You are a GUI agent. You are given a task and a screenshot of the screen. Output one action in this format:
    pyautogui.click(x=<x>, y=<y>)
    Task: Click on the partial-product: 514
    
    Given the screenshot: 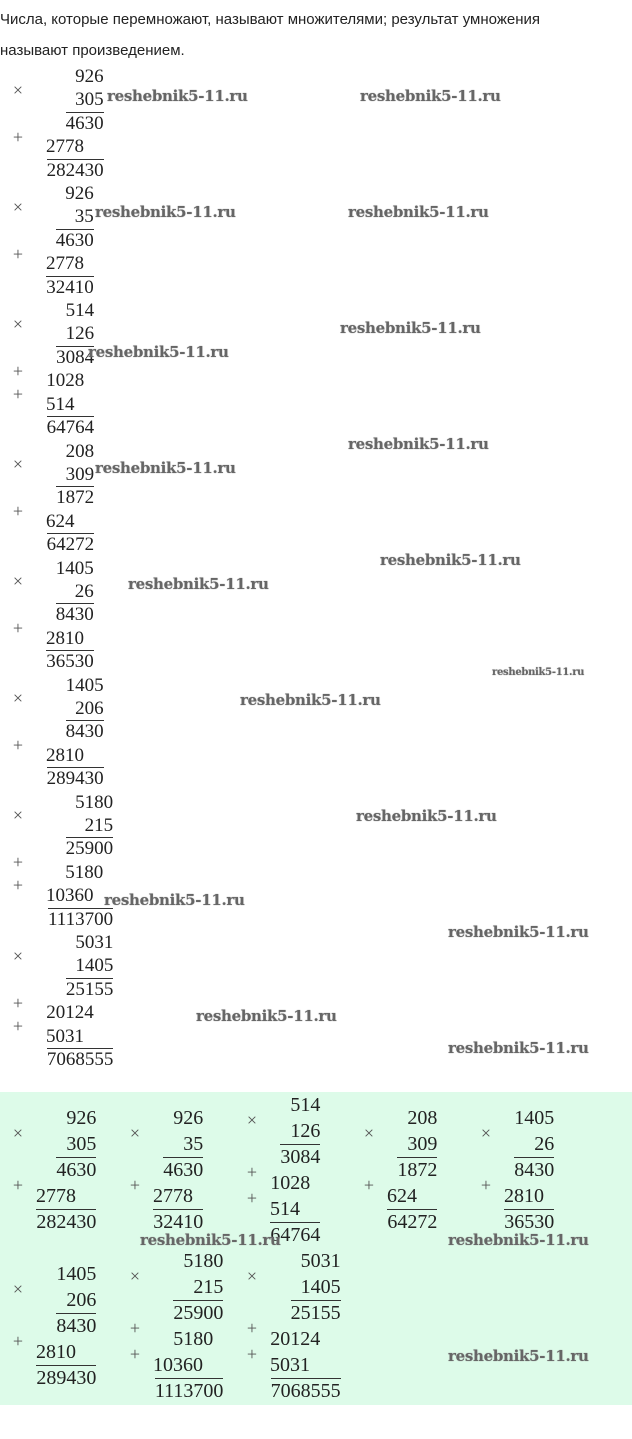 What is the action you would take?
    pyautogui.click(x=285, y=1209)
    